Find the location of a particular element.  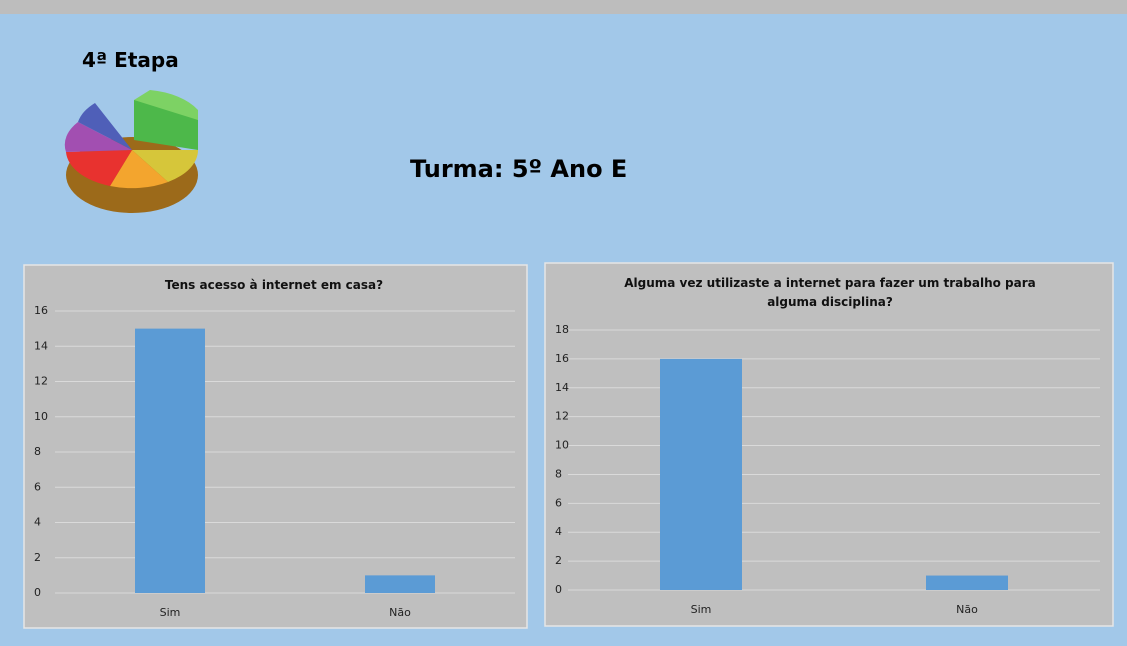

y-tick-label: 18 is located at coordinates (562, 329).